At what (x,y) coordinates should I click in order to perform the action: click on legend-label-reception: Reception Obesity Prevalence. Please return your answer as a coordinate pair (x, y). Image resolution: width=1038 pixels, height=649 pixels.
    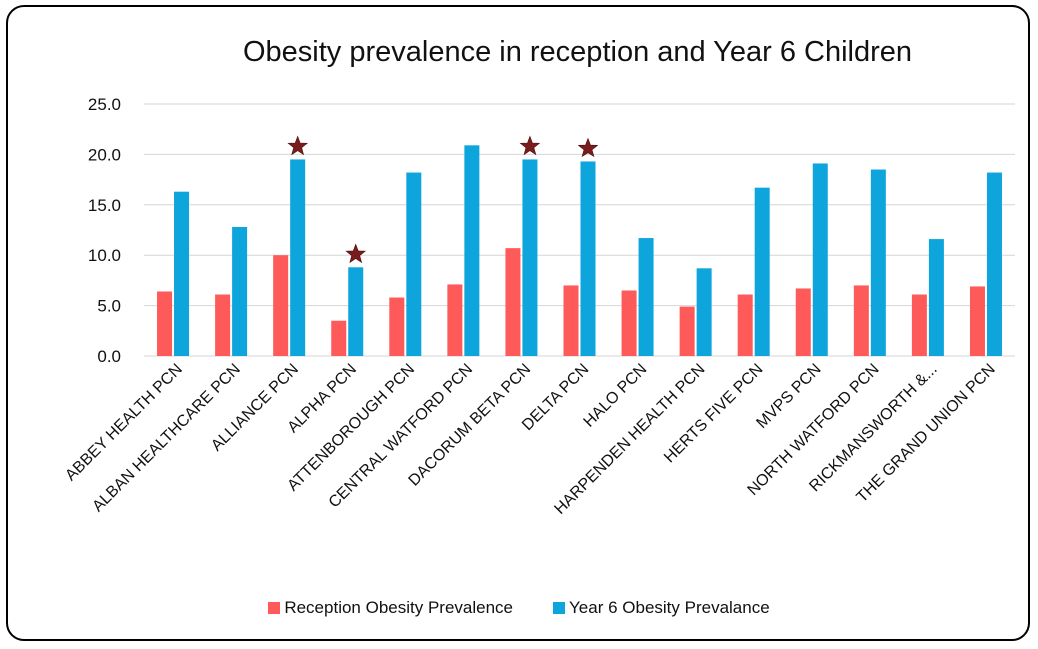
    Looking at the image, I should click on (399, 607).